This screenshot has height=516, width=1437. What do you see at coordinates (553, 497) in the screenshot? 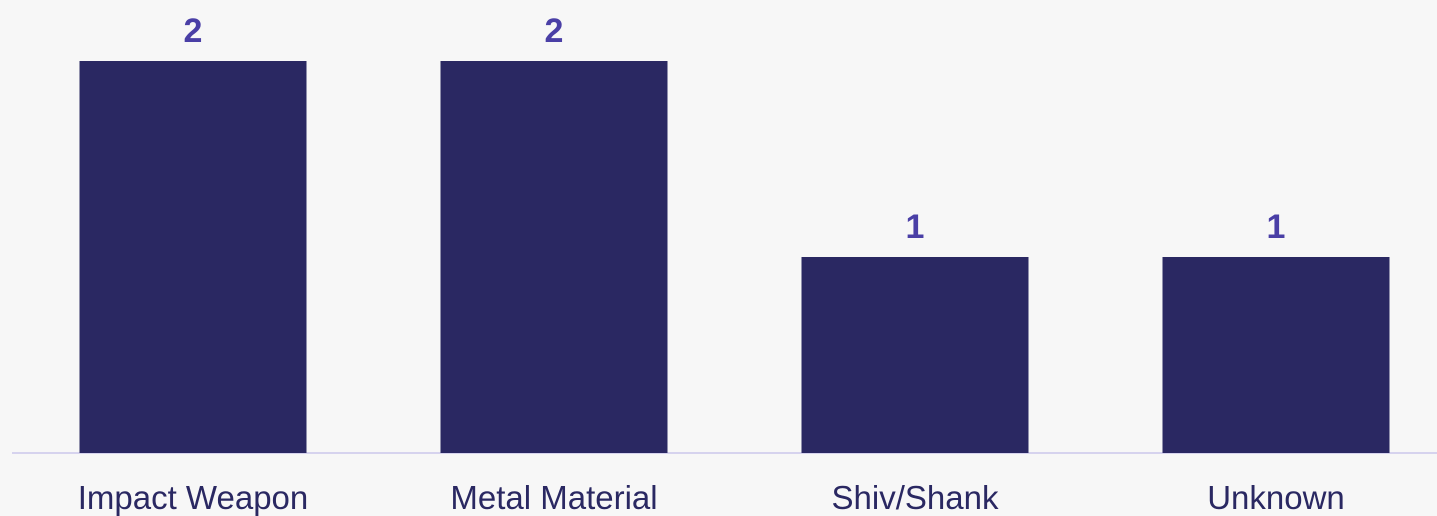
I see `category-label: Metal Material` at bounding box center [553, 497].